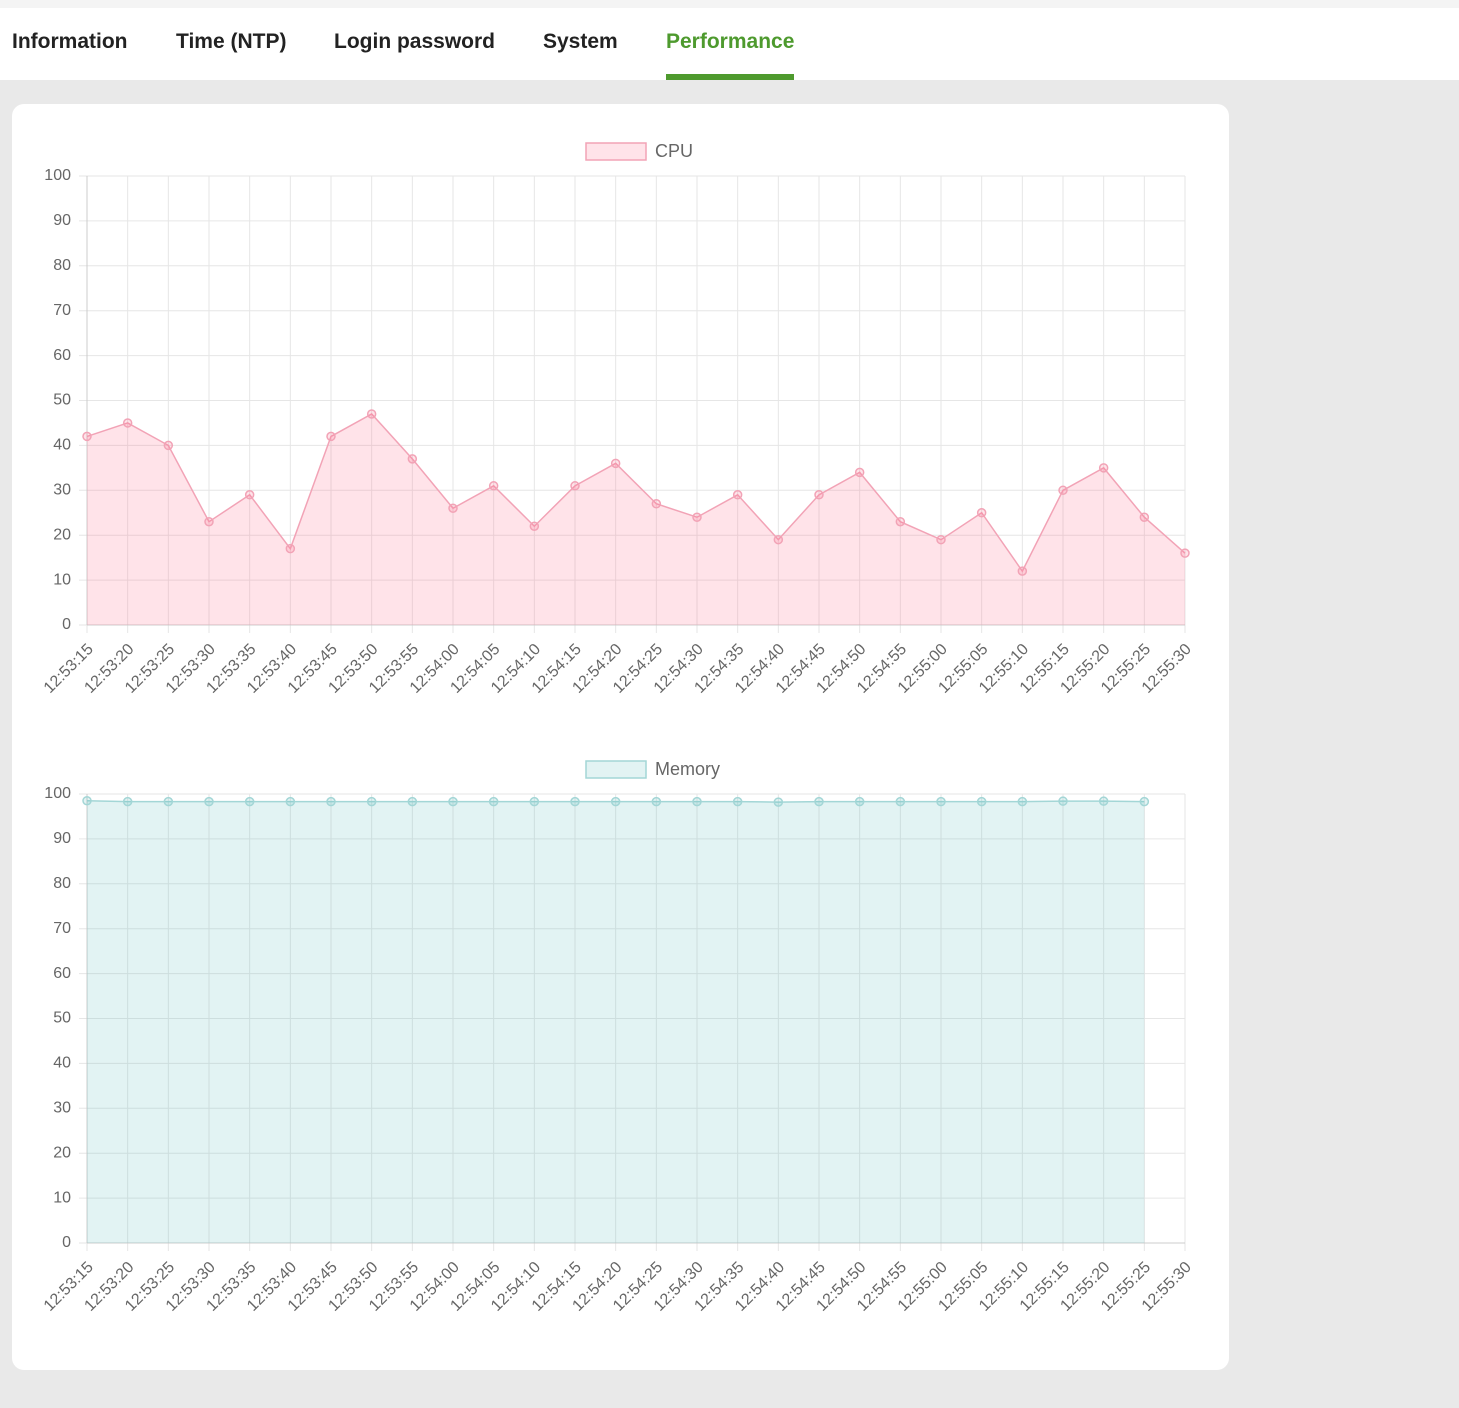 The image size is (1459, 1408). I want to click on tab: Information, so click(70, 41).